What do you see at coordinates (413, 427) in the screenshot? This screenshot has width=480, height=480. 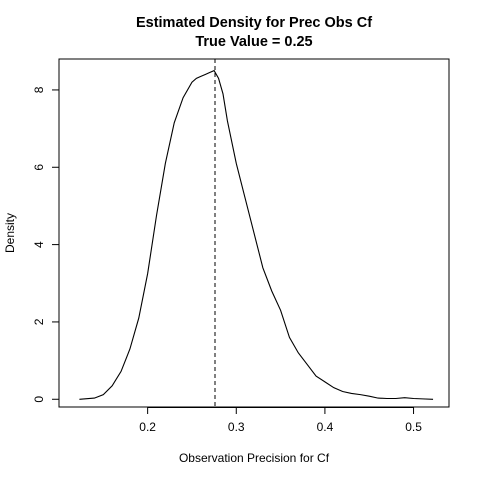 I see `x-tick-label: 0.5` at bounding box center [413, 427].